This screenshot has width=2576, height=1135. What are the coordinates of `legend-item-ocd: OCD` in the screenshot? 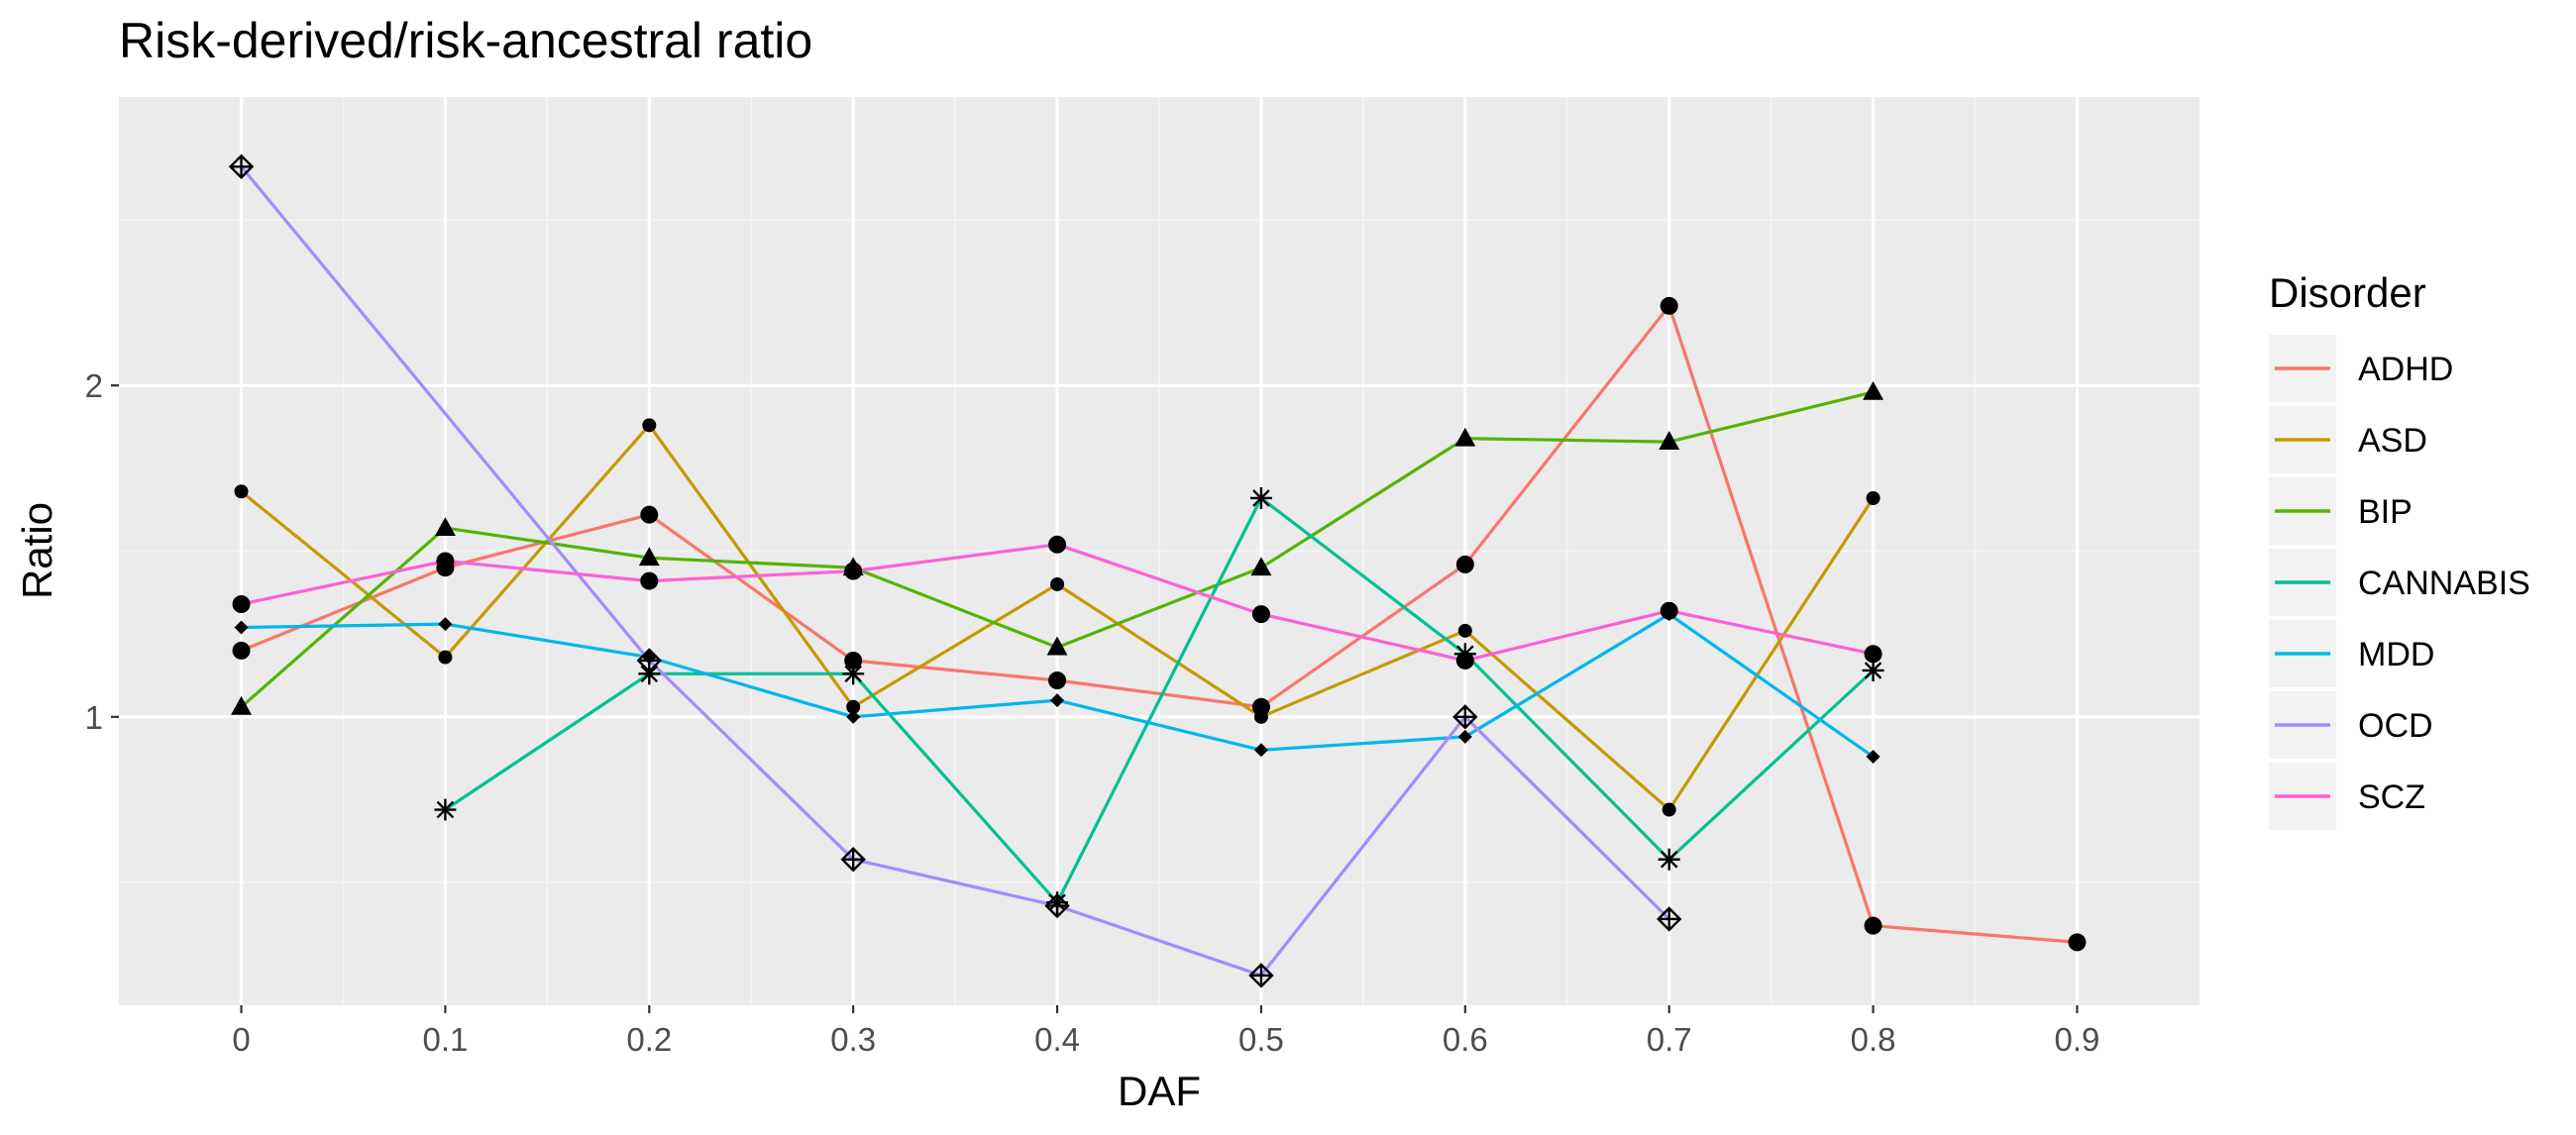 It's located at (2351, 725).